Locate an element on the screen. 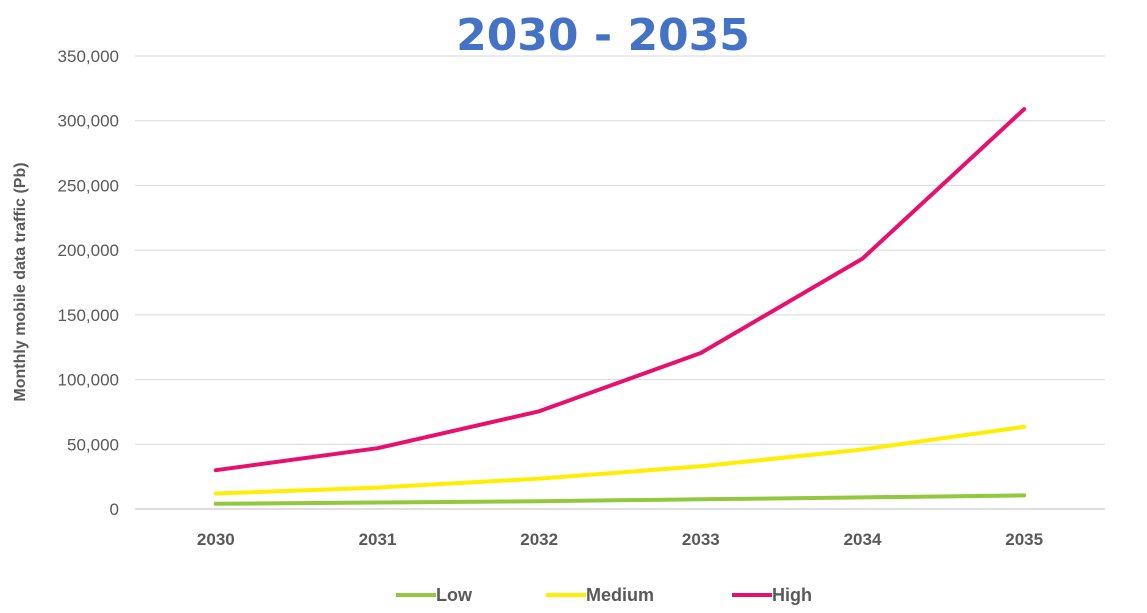  x-axis-ticks: 2030 2031 2032 2033 2034 2035 is located at coordinates (620, 539).